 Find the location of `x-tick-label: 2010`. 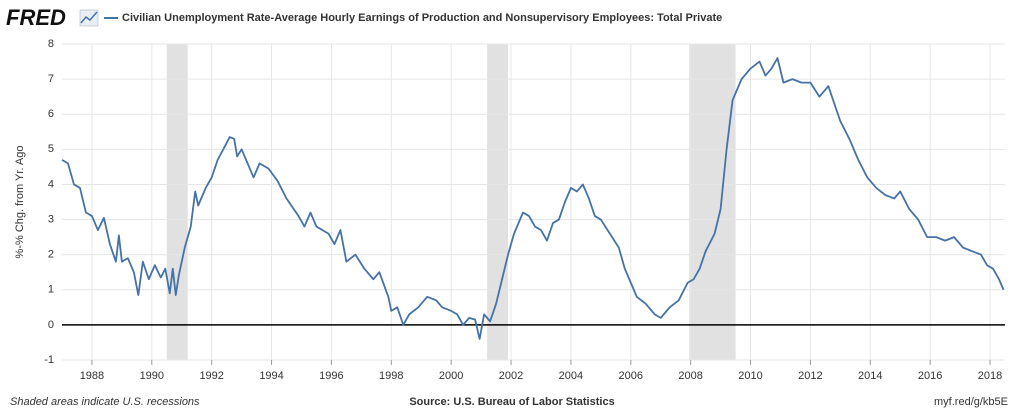

x-tick-label: 2010 is located at coordinates (750, 376).